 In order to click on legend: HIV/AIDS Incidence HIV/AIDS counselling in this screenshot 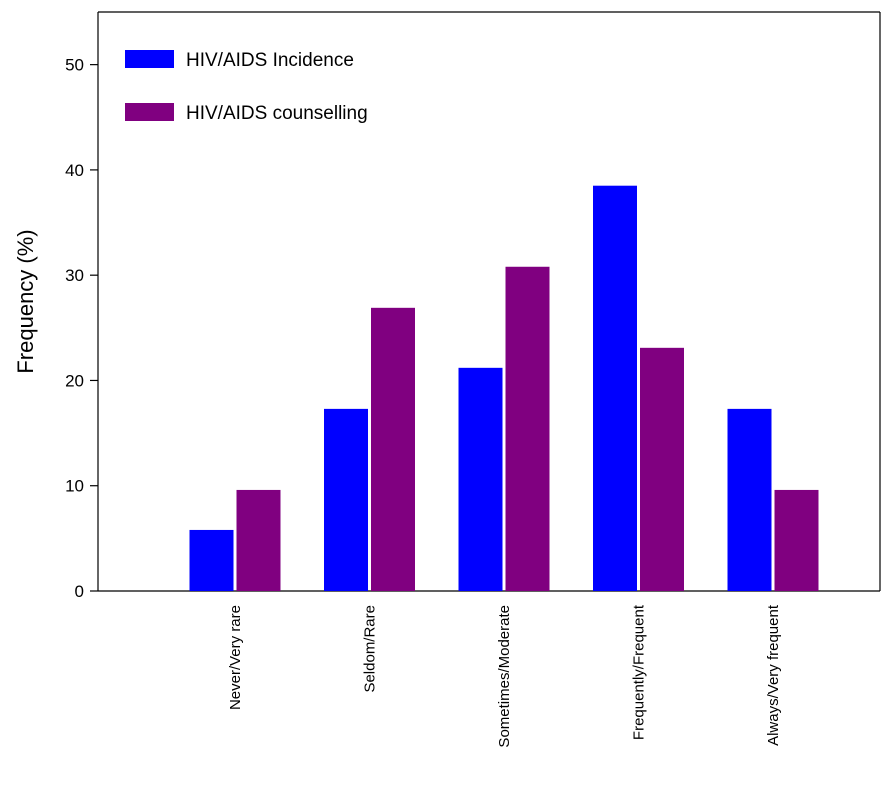, I will do `click(246, 87)`.